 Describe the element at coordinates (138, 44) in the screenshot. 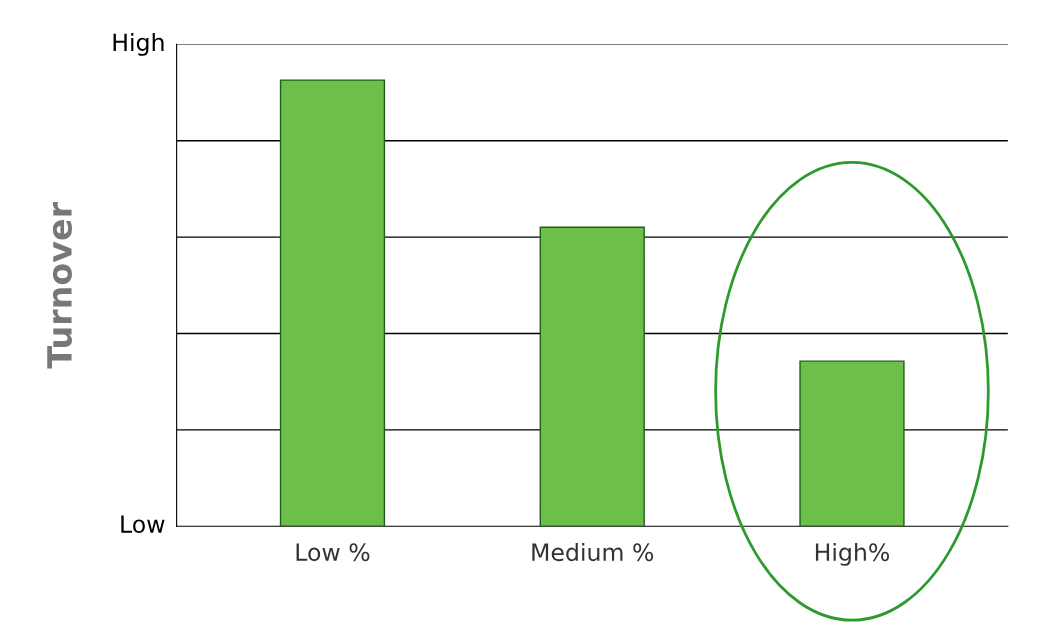

I see `text: High` at that location.